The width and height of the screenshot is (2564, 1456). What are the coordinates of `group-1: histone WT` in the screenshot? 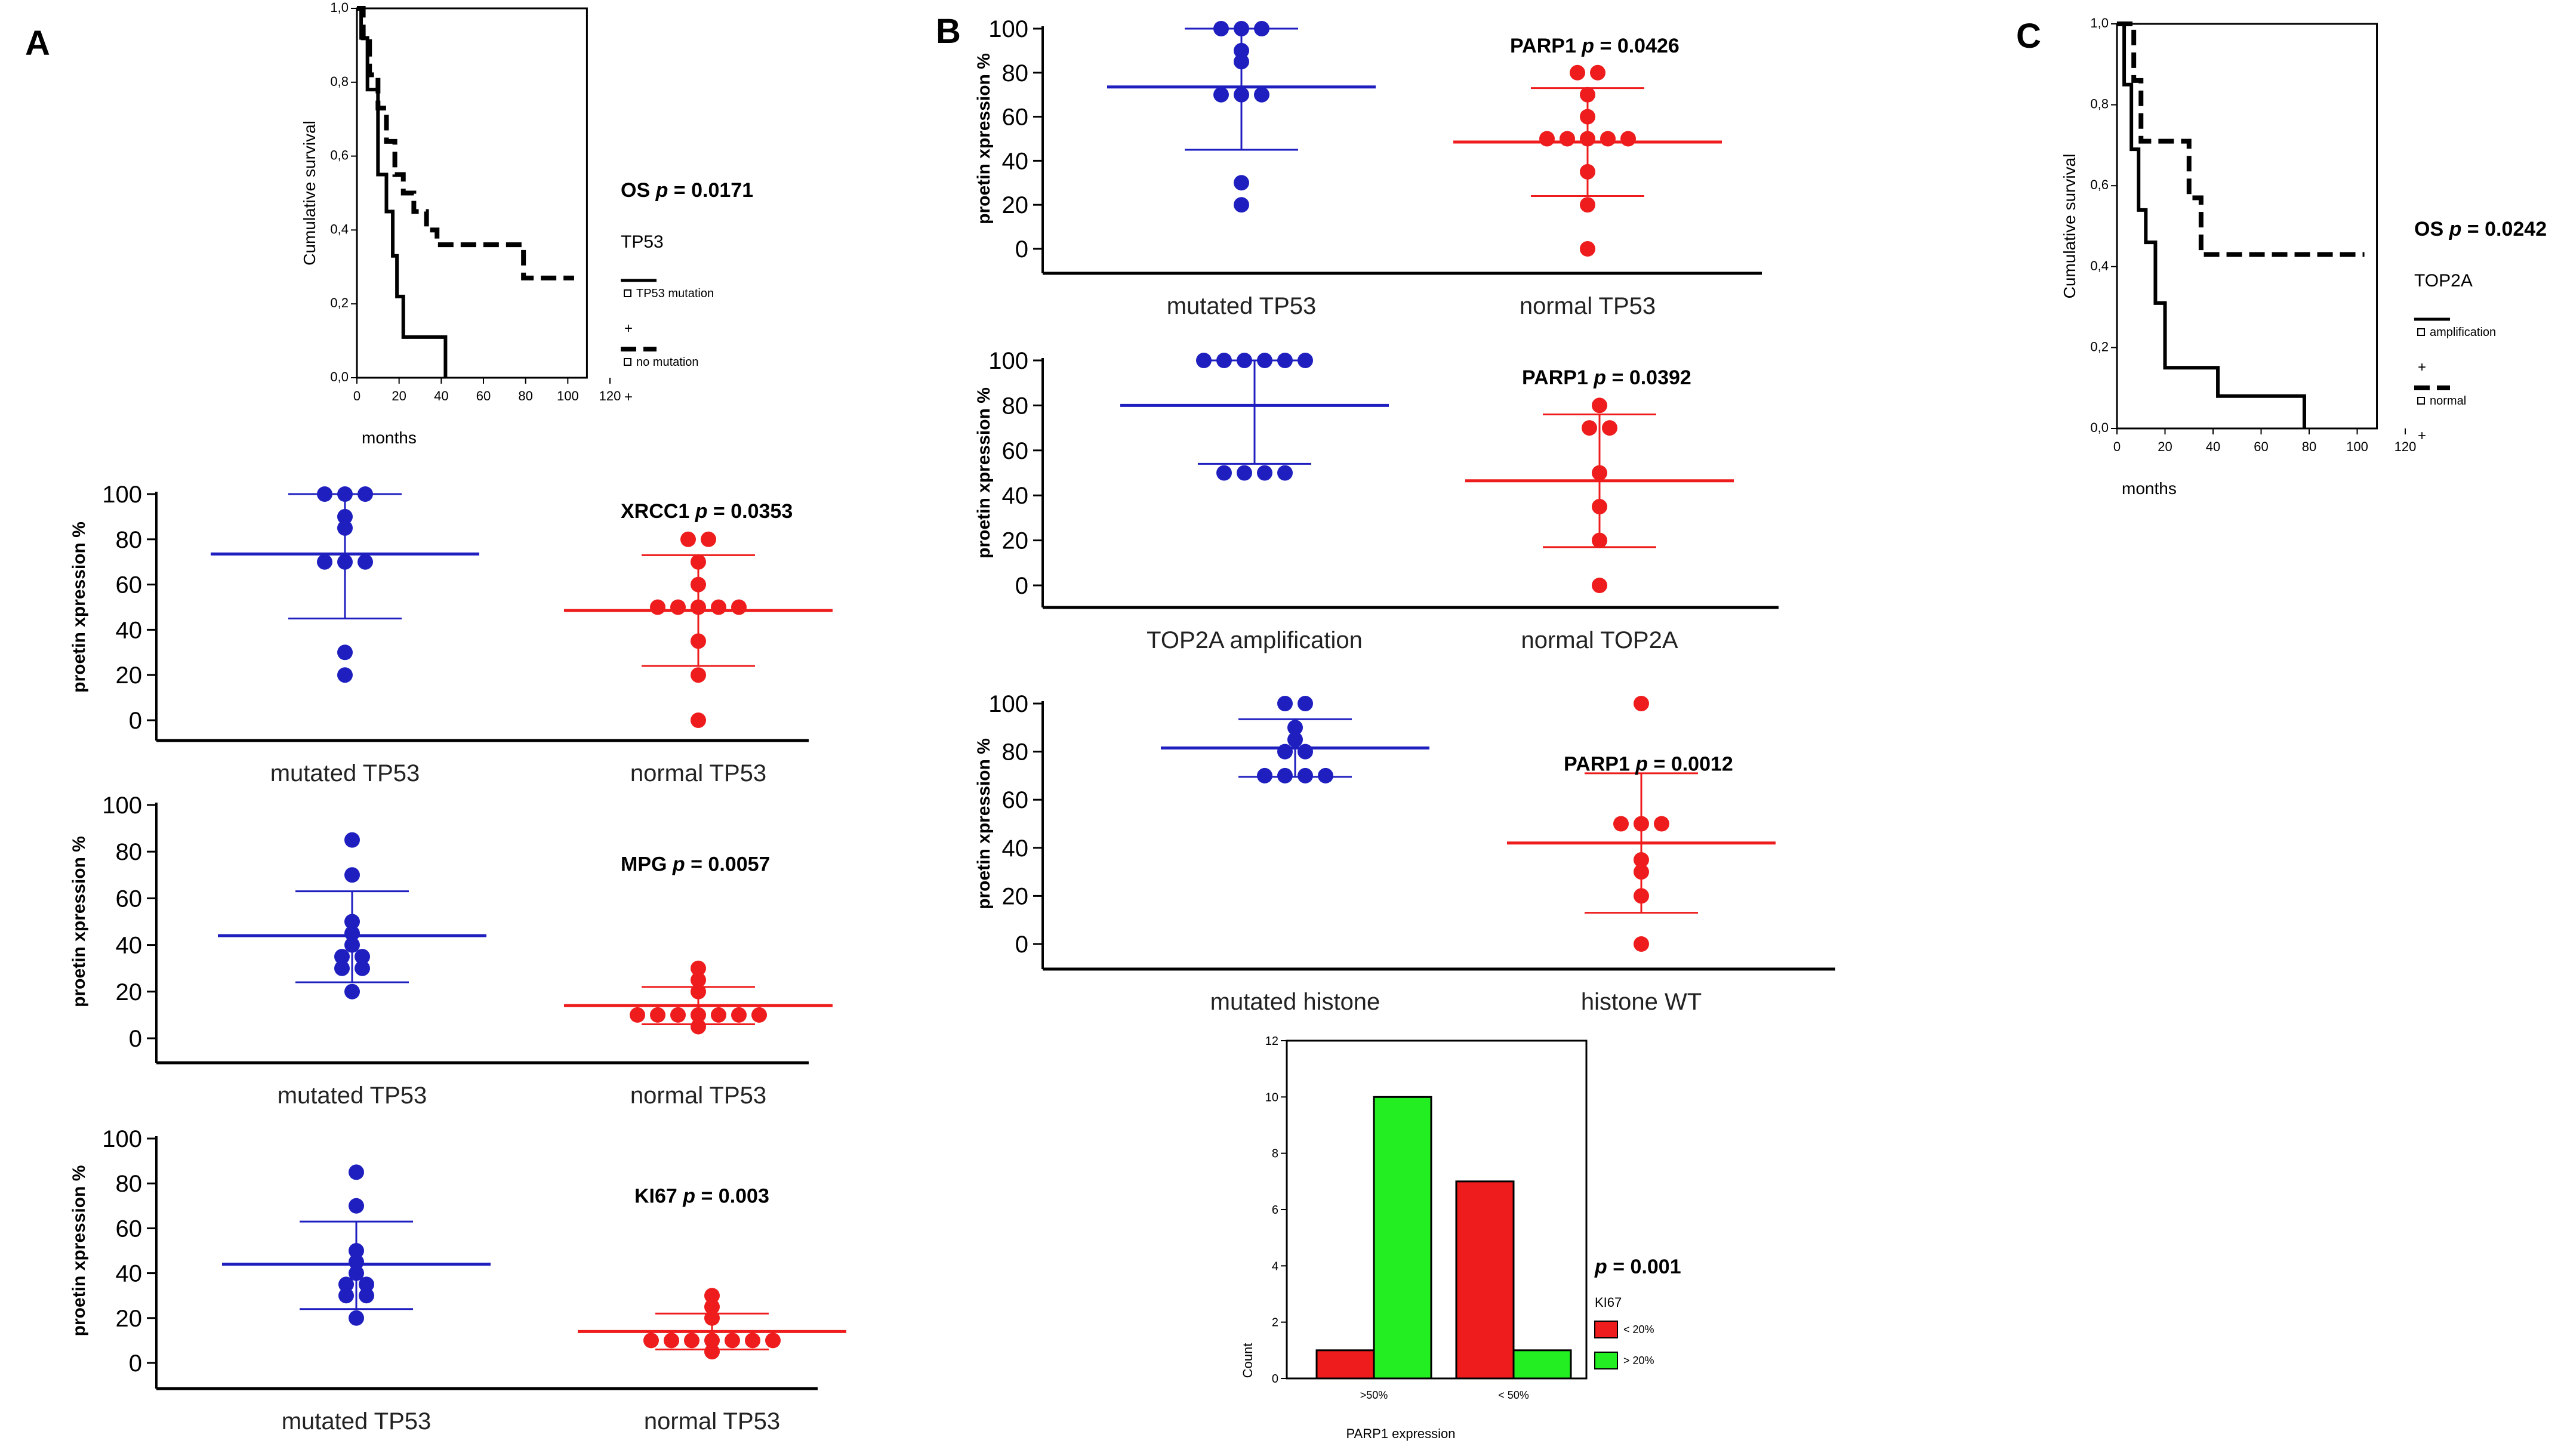 It's located at (1642, 856).